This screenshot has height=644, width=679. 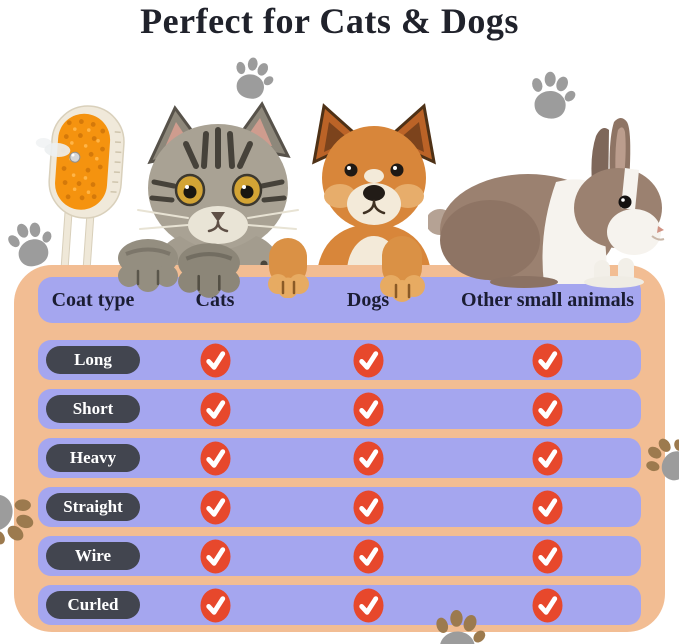 I want to click on rabbit-illustration, so click(x=548, y=200).